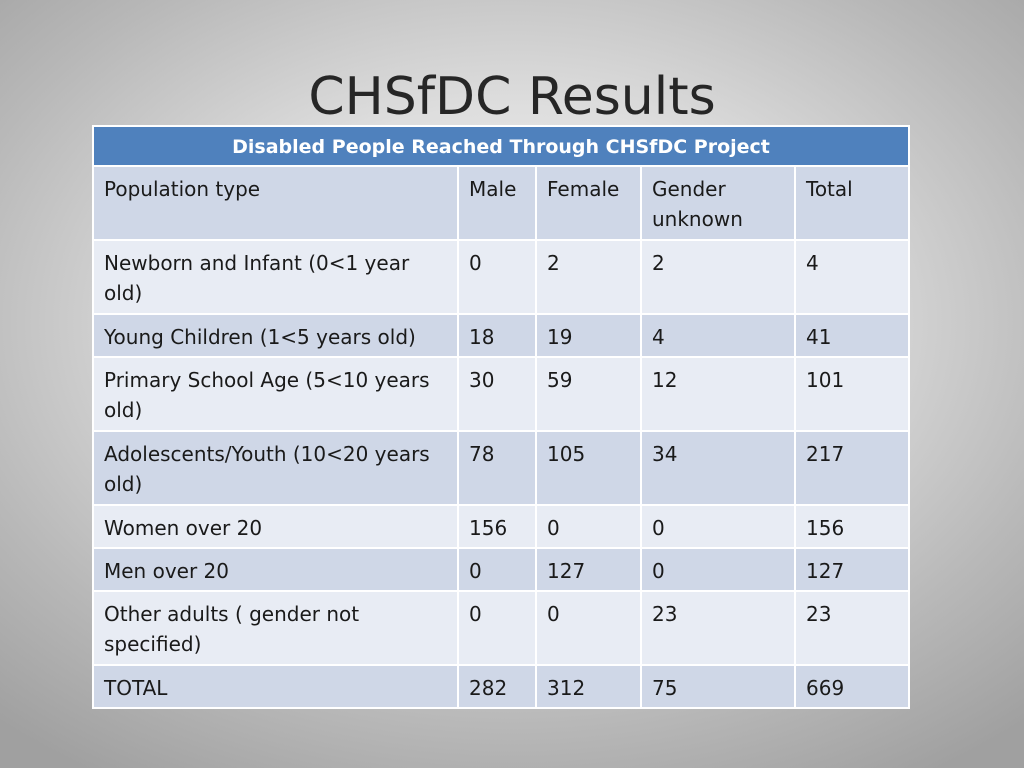  Describe the element at coordinates (852, 277) in the screenshot. I see `cell-total: 4` at that location.